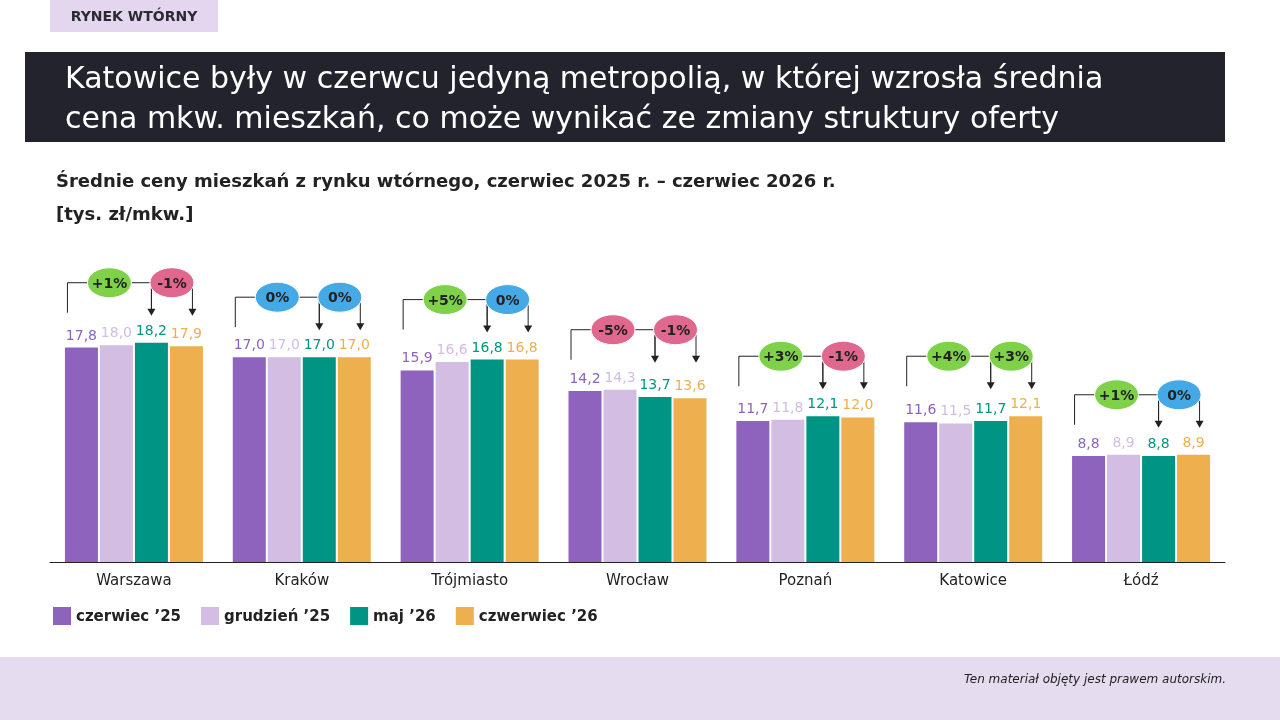 Image resolution: width=1280 pixels, height=720 pixels. Describe the element at coordinates (1179, 394) in the screenshot. I see `annotation: 0%` at that location.